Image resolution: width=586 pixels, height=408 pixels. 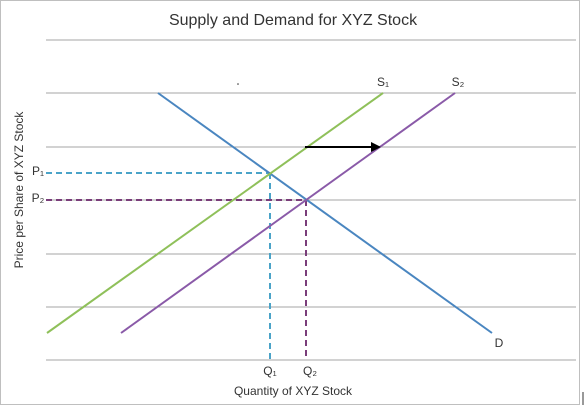 I want to click on shift-arrow-head, so click(x=376, y=147).